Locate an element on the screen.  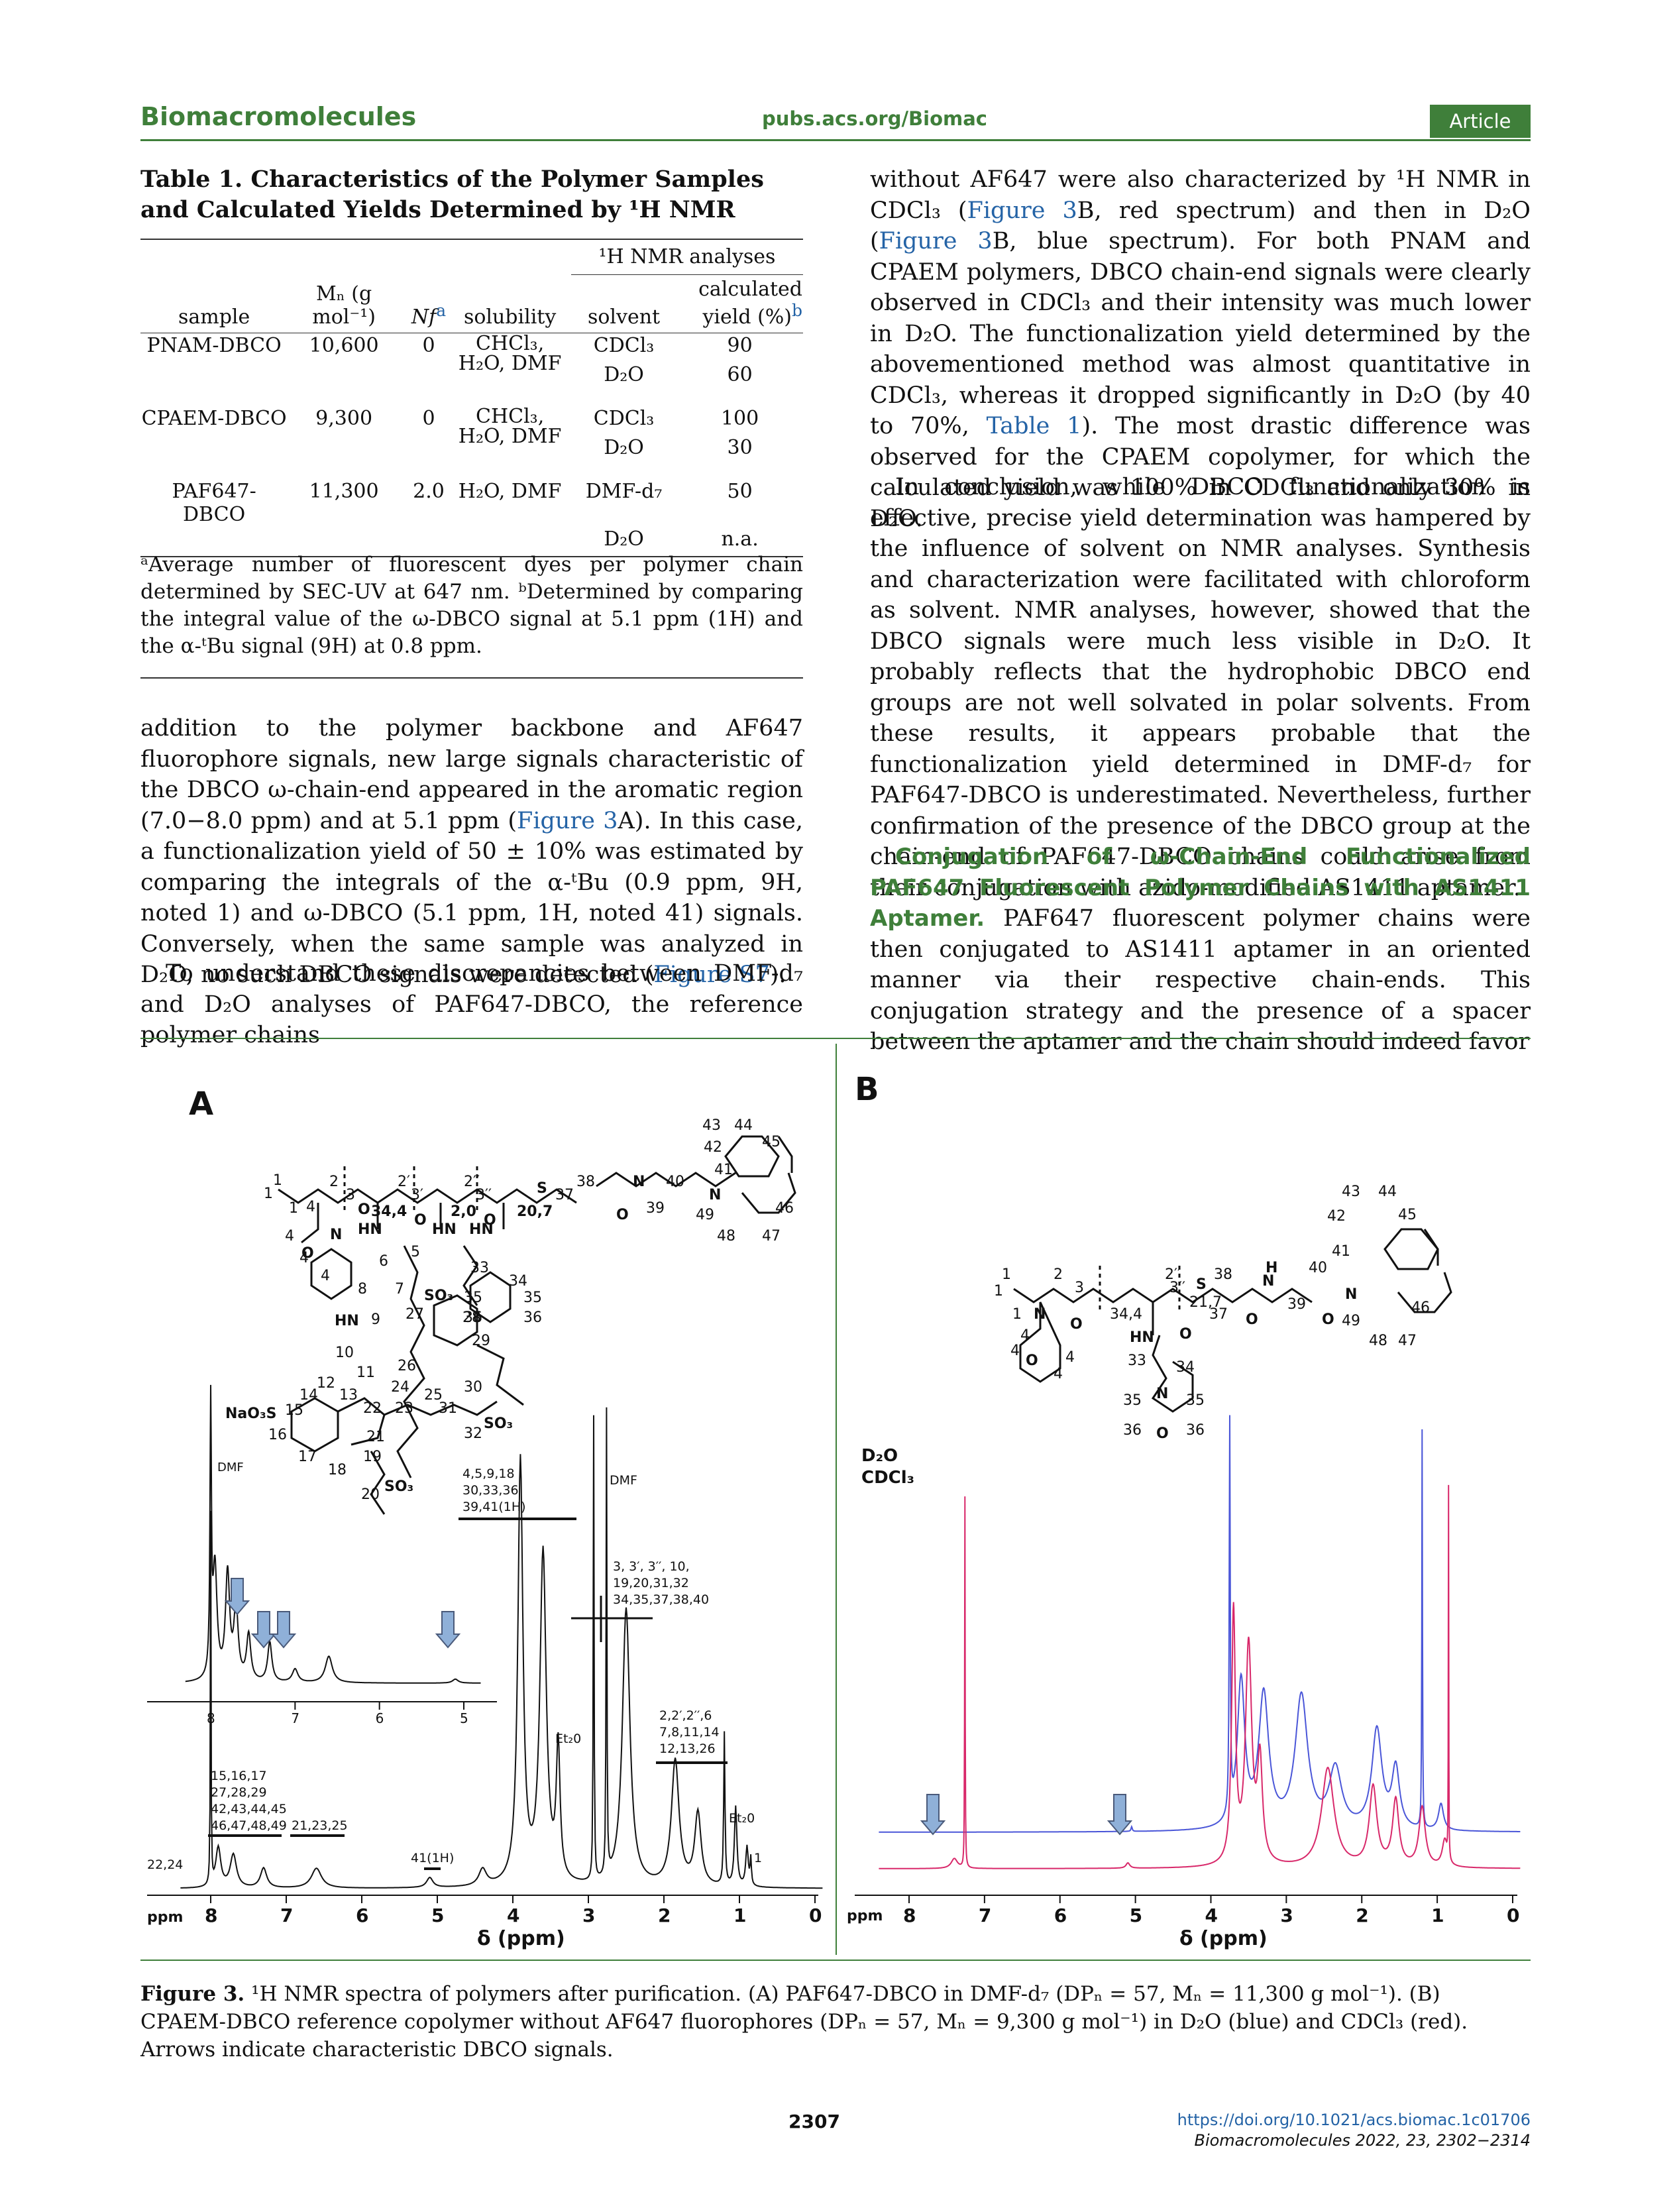
svg-text: DMF is located at coordinates (623, 1480).